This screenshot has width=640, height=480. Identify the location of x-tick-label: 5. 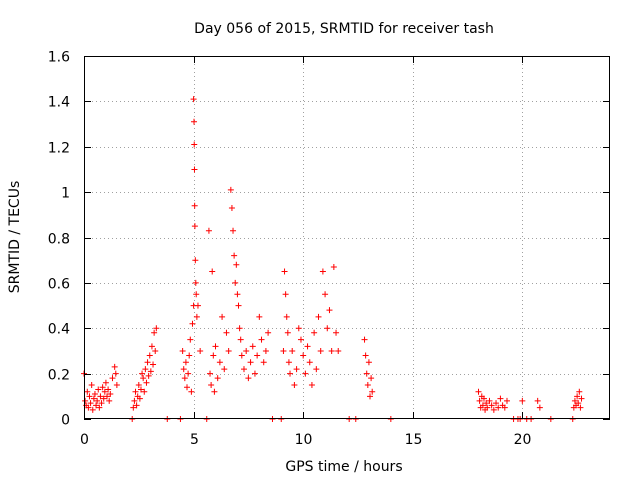
(194, 440).